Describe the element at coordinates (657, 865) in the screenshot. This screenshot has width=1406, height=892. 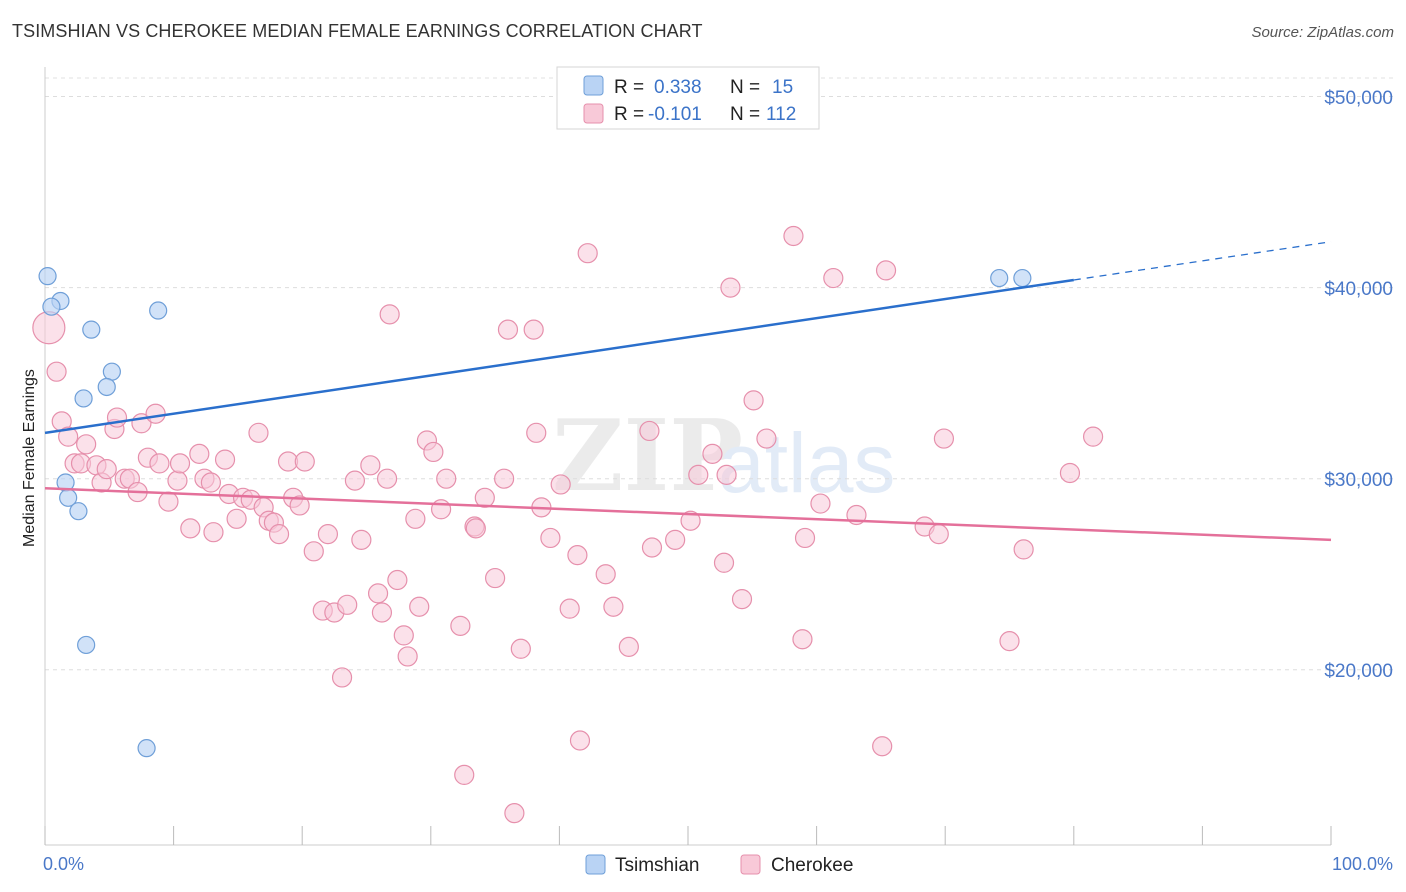
I see `legend-tsimshian-label: Tsimshian` at that location.